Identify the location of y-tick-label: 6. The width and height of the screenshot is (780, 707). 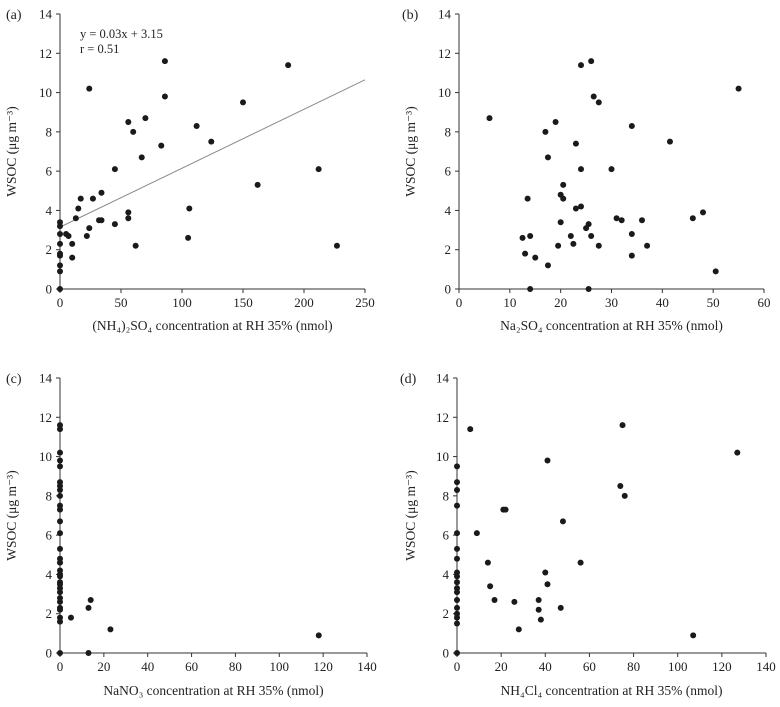
(49, 535).